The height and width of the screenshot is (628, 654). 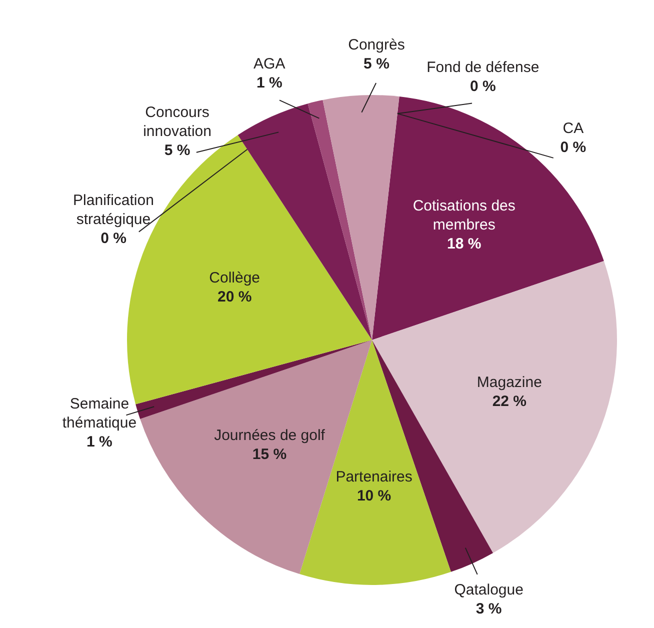 What do you see at coordinates (99, 413) in the screenshot?
I see `slice-label: Semaine thématique` at bounding box center [99, 413].